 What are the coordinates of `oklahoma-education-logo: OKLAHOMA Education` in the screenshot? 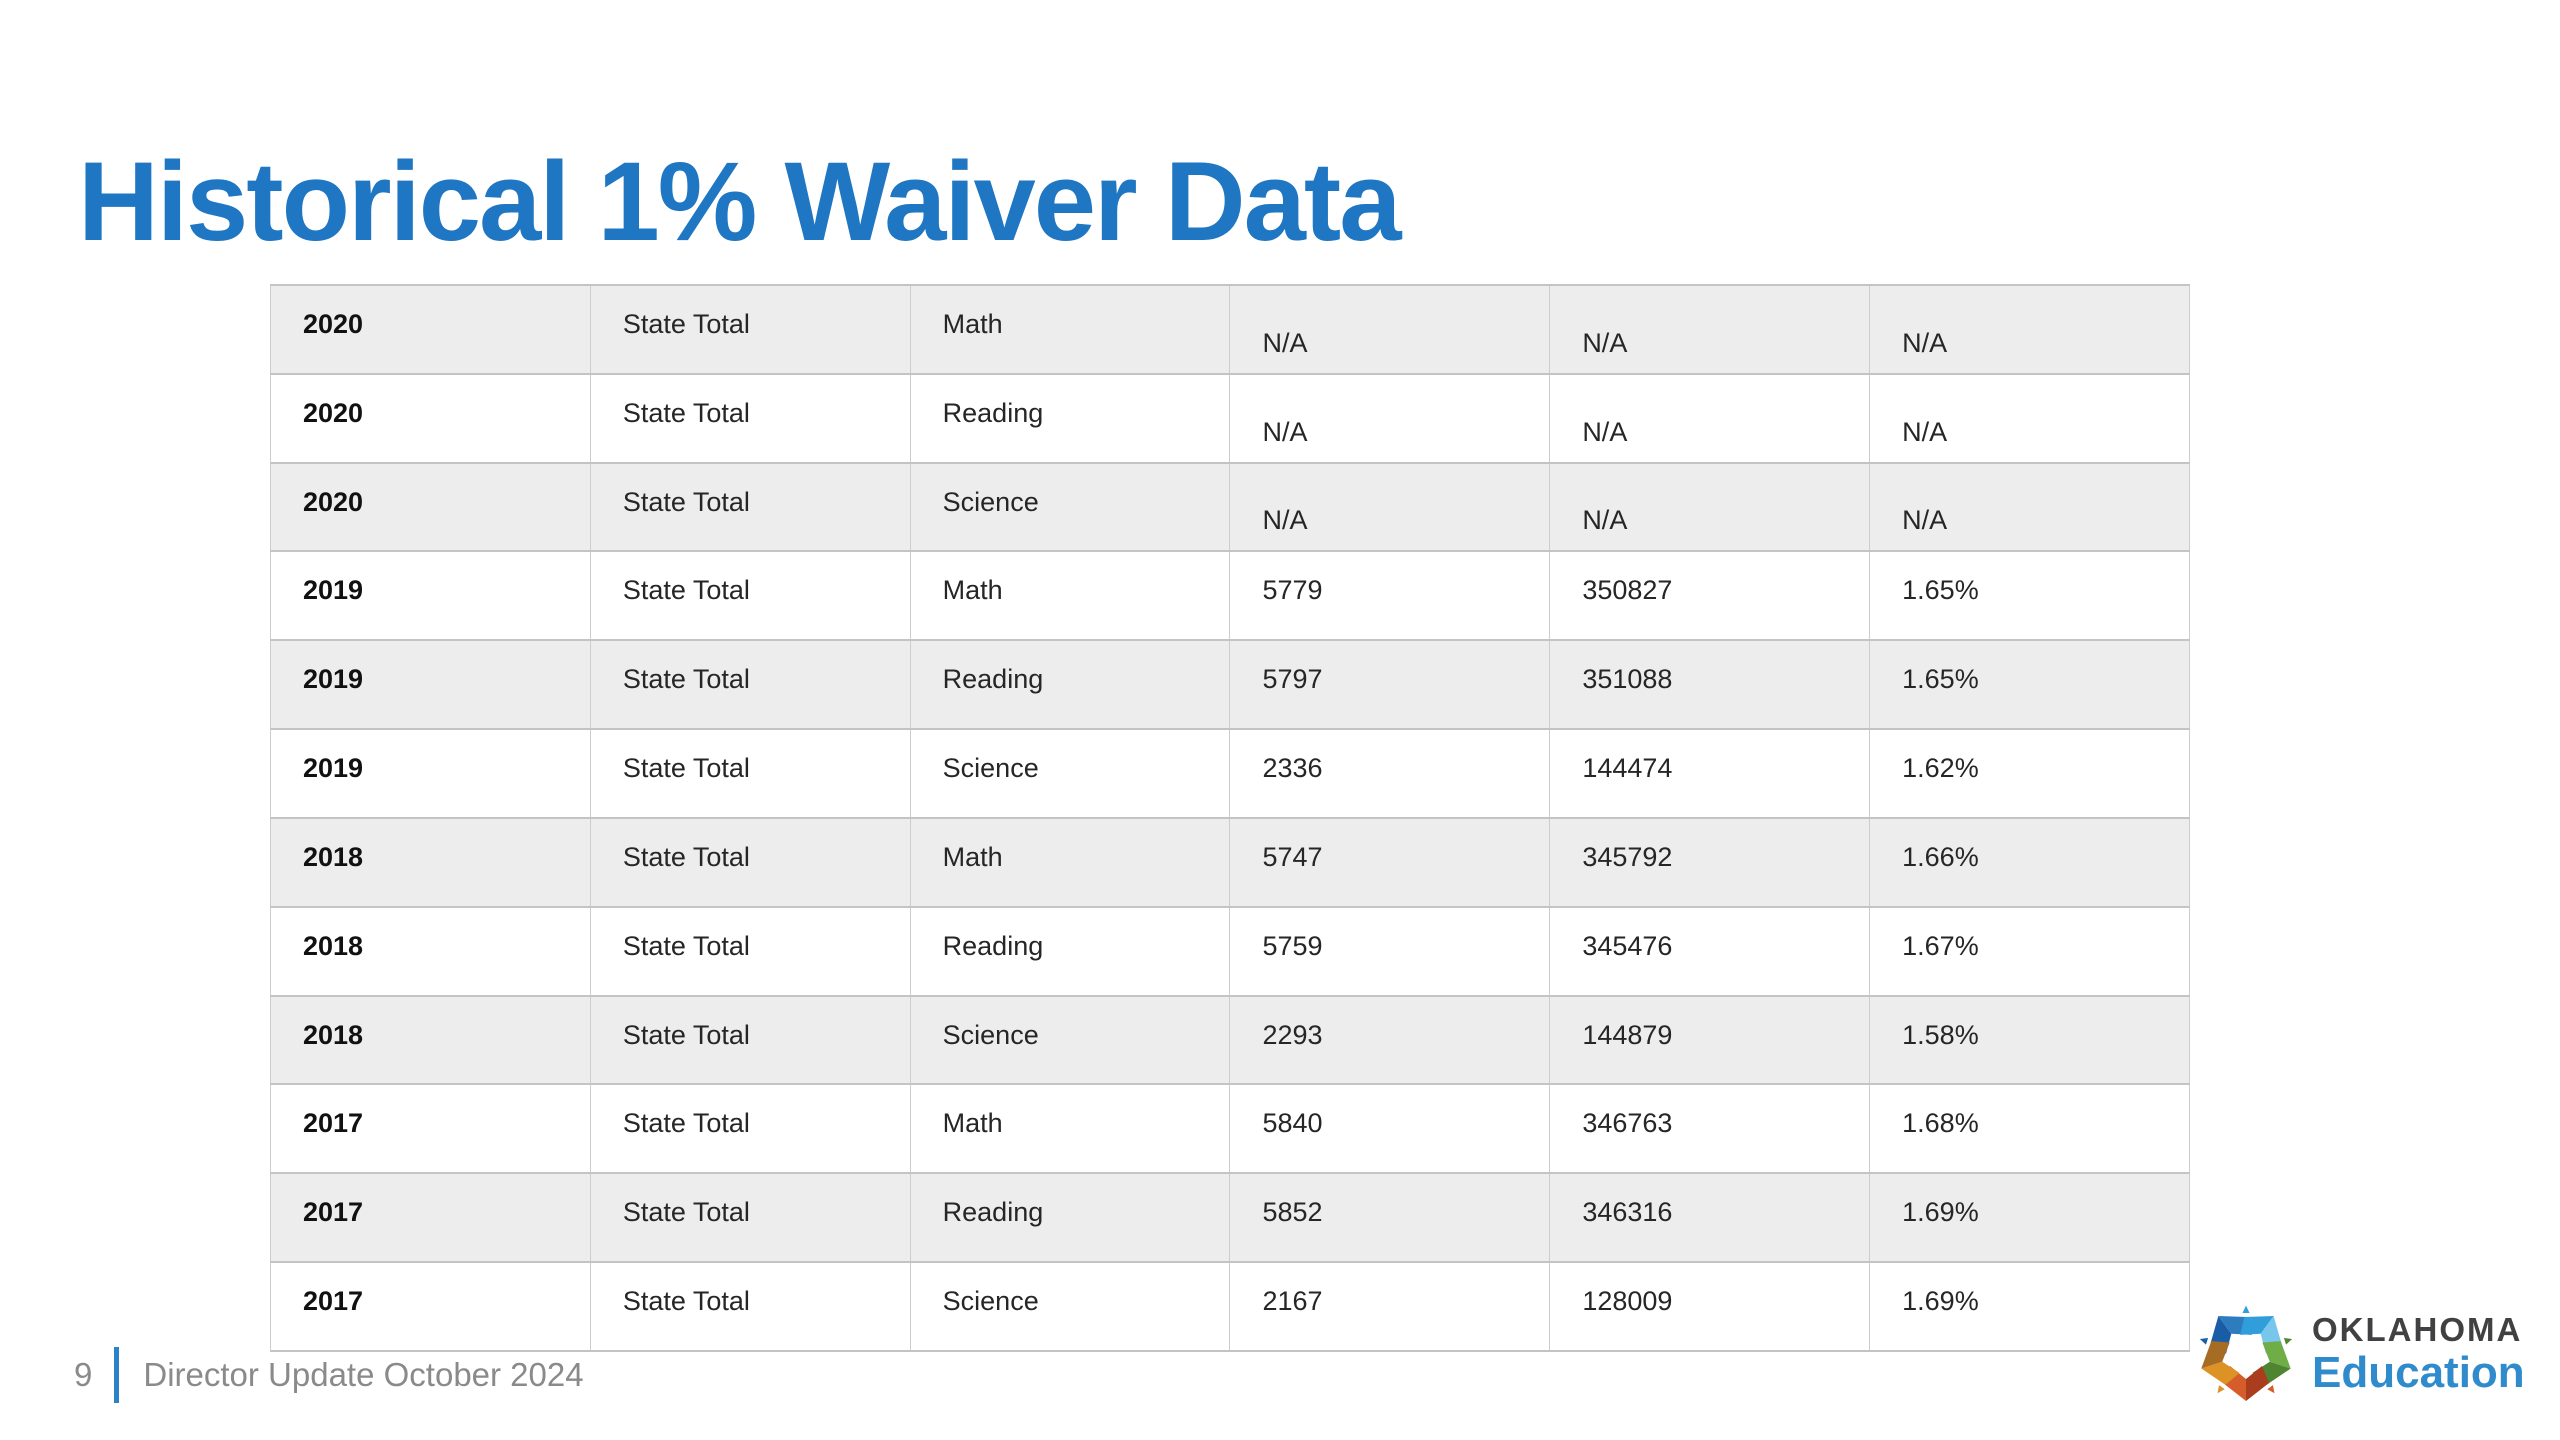 It's located at (2360, 1354).